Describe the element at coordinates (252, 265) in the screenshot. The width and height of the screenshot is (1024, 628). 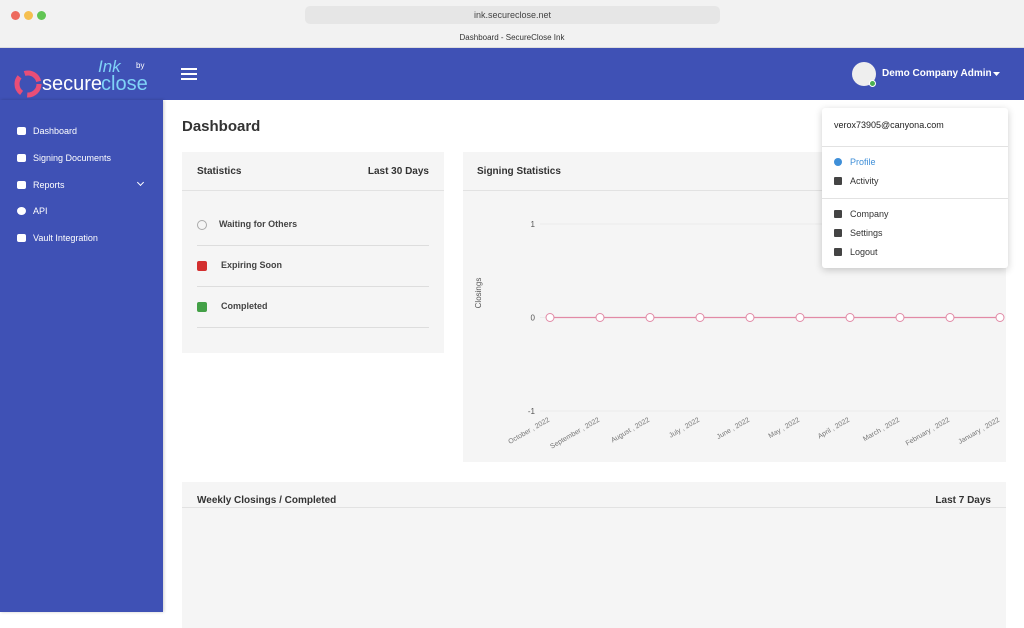
I see `status-label: Expiring Soon` at that location.